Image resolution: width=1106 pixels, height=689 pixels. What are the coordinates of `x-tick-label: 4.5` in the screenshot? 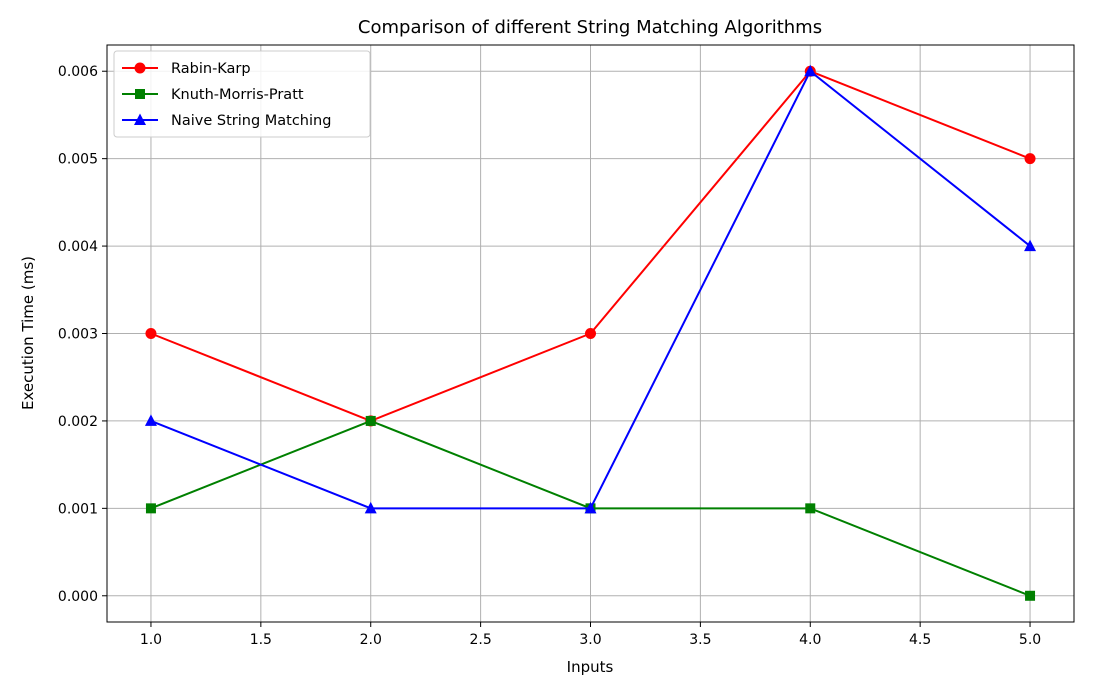 It's located at (920, 640).